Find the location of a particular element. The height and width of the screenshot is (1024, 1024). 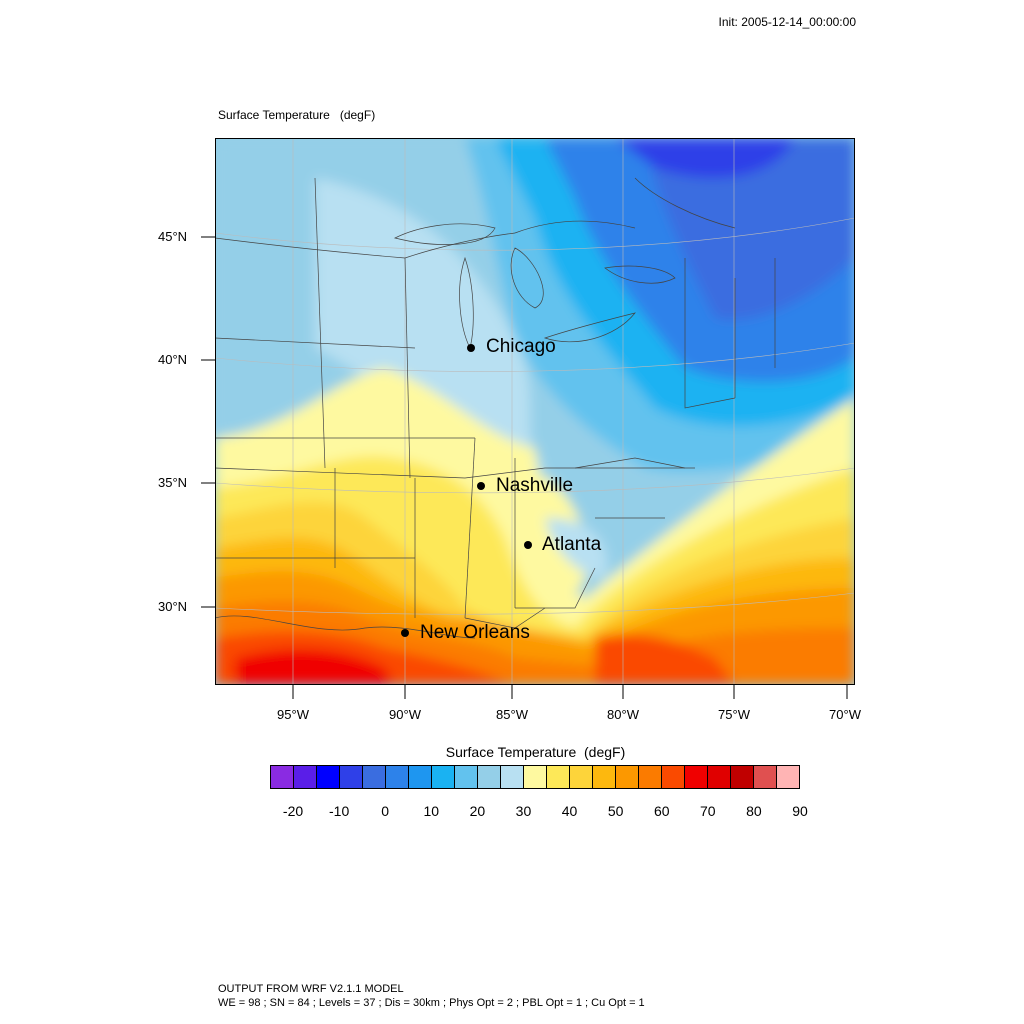

city-label-nashville: Nashville is located at coordinates (535, 485).